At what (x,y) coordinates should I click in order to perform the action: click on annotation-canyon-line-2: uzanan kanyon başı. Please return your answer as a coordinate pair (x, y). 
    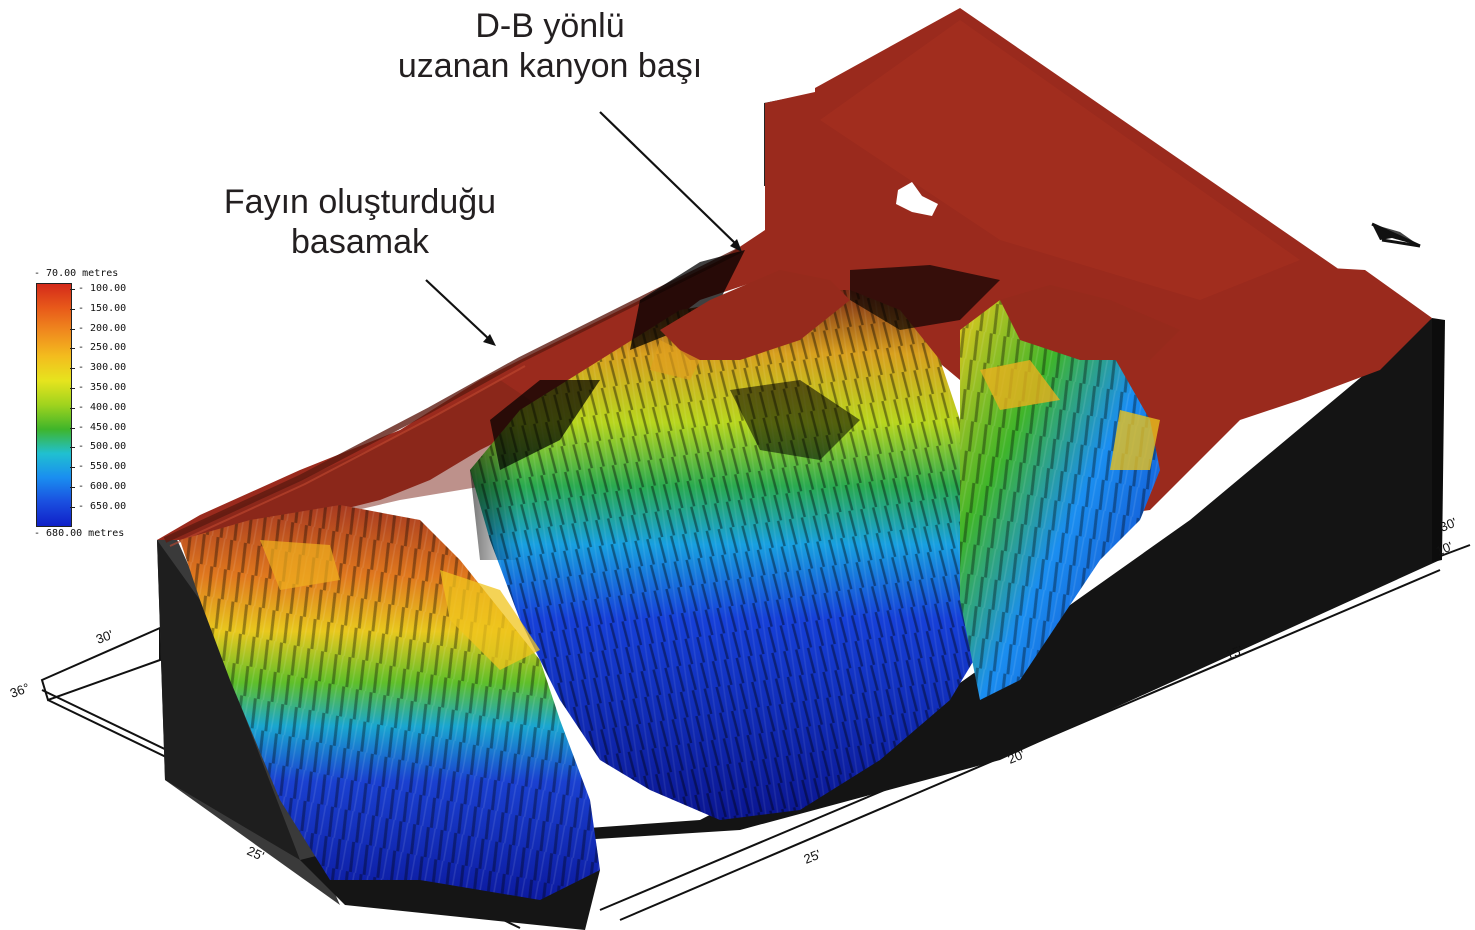
    Looking at the image, I should click on (550, 66).